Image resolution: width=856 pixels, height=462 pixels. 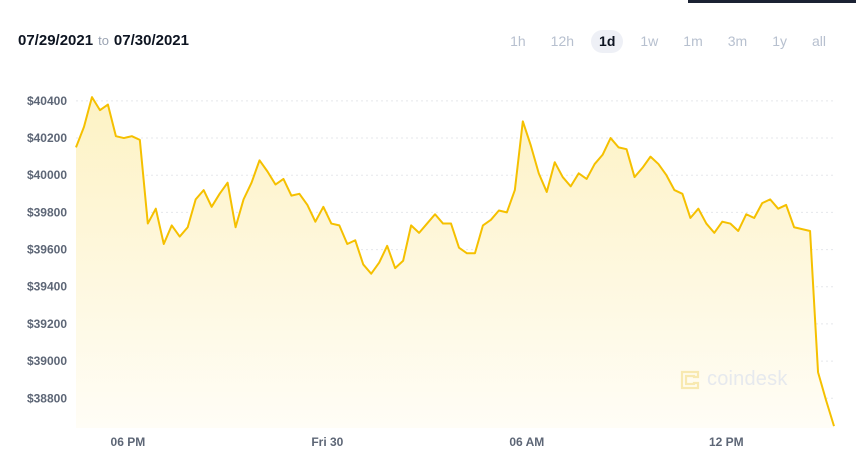 What do you see at coordinates (47, 212) in the screenshot?
I see `y-tick-label: $39800` at bounding box center [47, 212].